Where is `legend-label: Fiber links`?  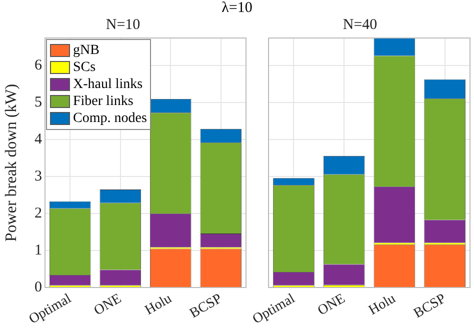 legend-label: Fiber links is located at coordinates (103, 101).